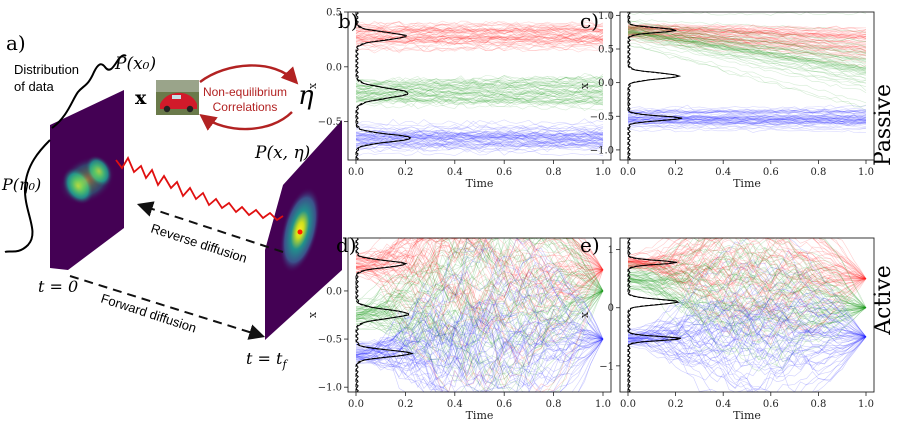 The image size is (897, 422). Describe the element at coordinates (589, 21) in the screenshot. I see `panel-label-c: c)` at that location.